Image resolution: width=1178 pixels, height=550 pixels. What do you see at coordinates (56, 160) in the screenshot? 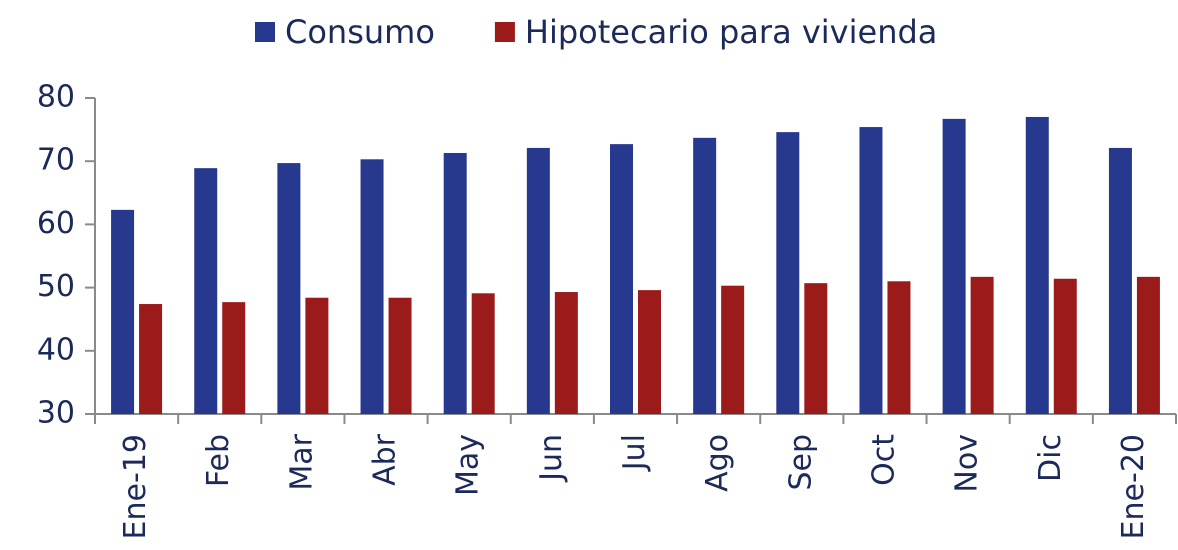
I see `y-tick-label: 70` at bounding box center [56, 160].